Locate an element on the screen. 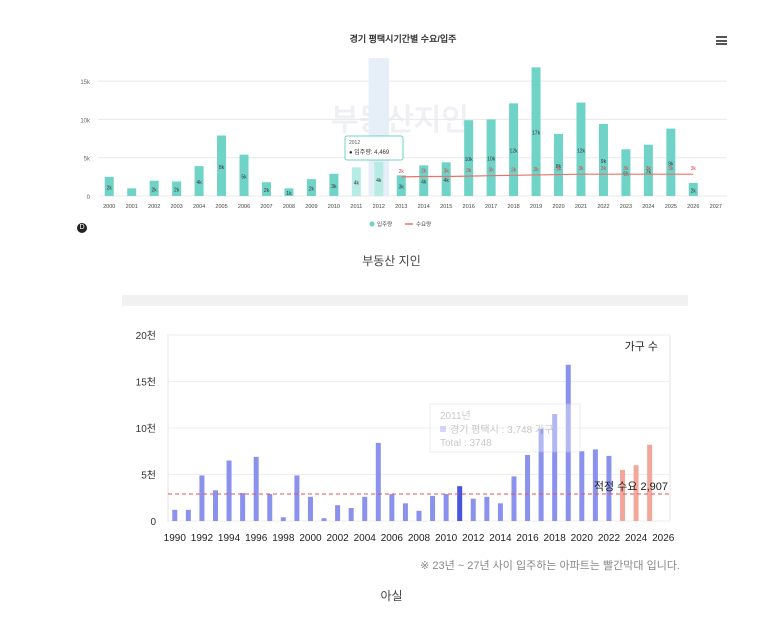 Image resolution: width=783 pixels, height=623 pixels. tooltip-year: 2012 is located at coordinates (354, 143).